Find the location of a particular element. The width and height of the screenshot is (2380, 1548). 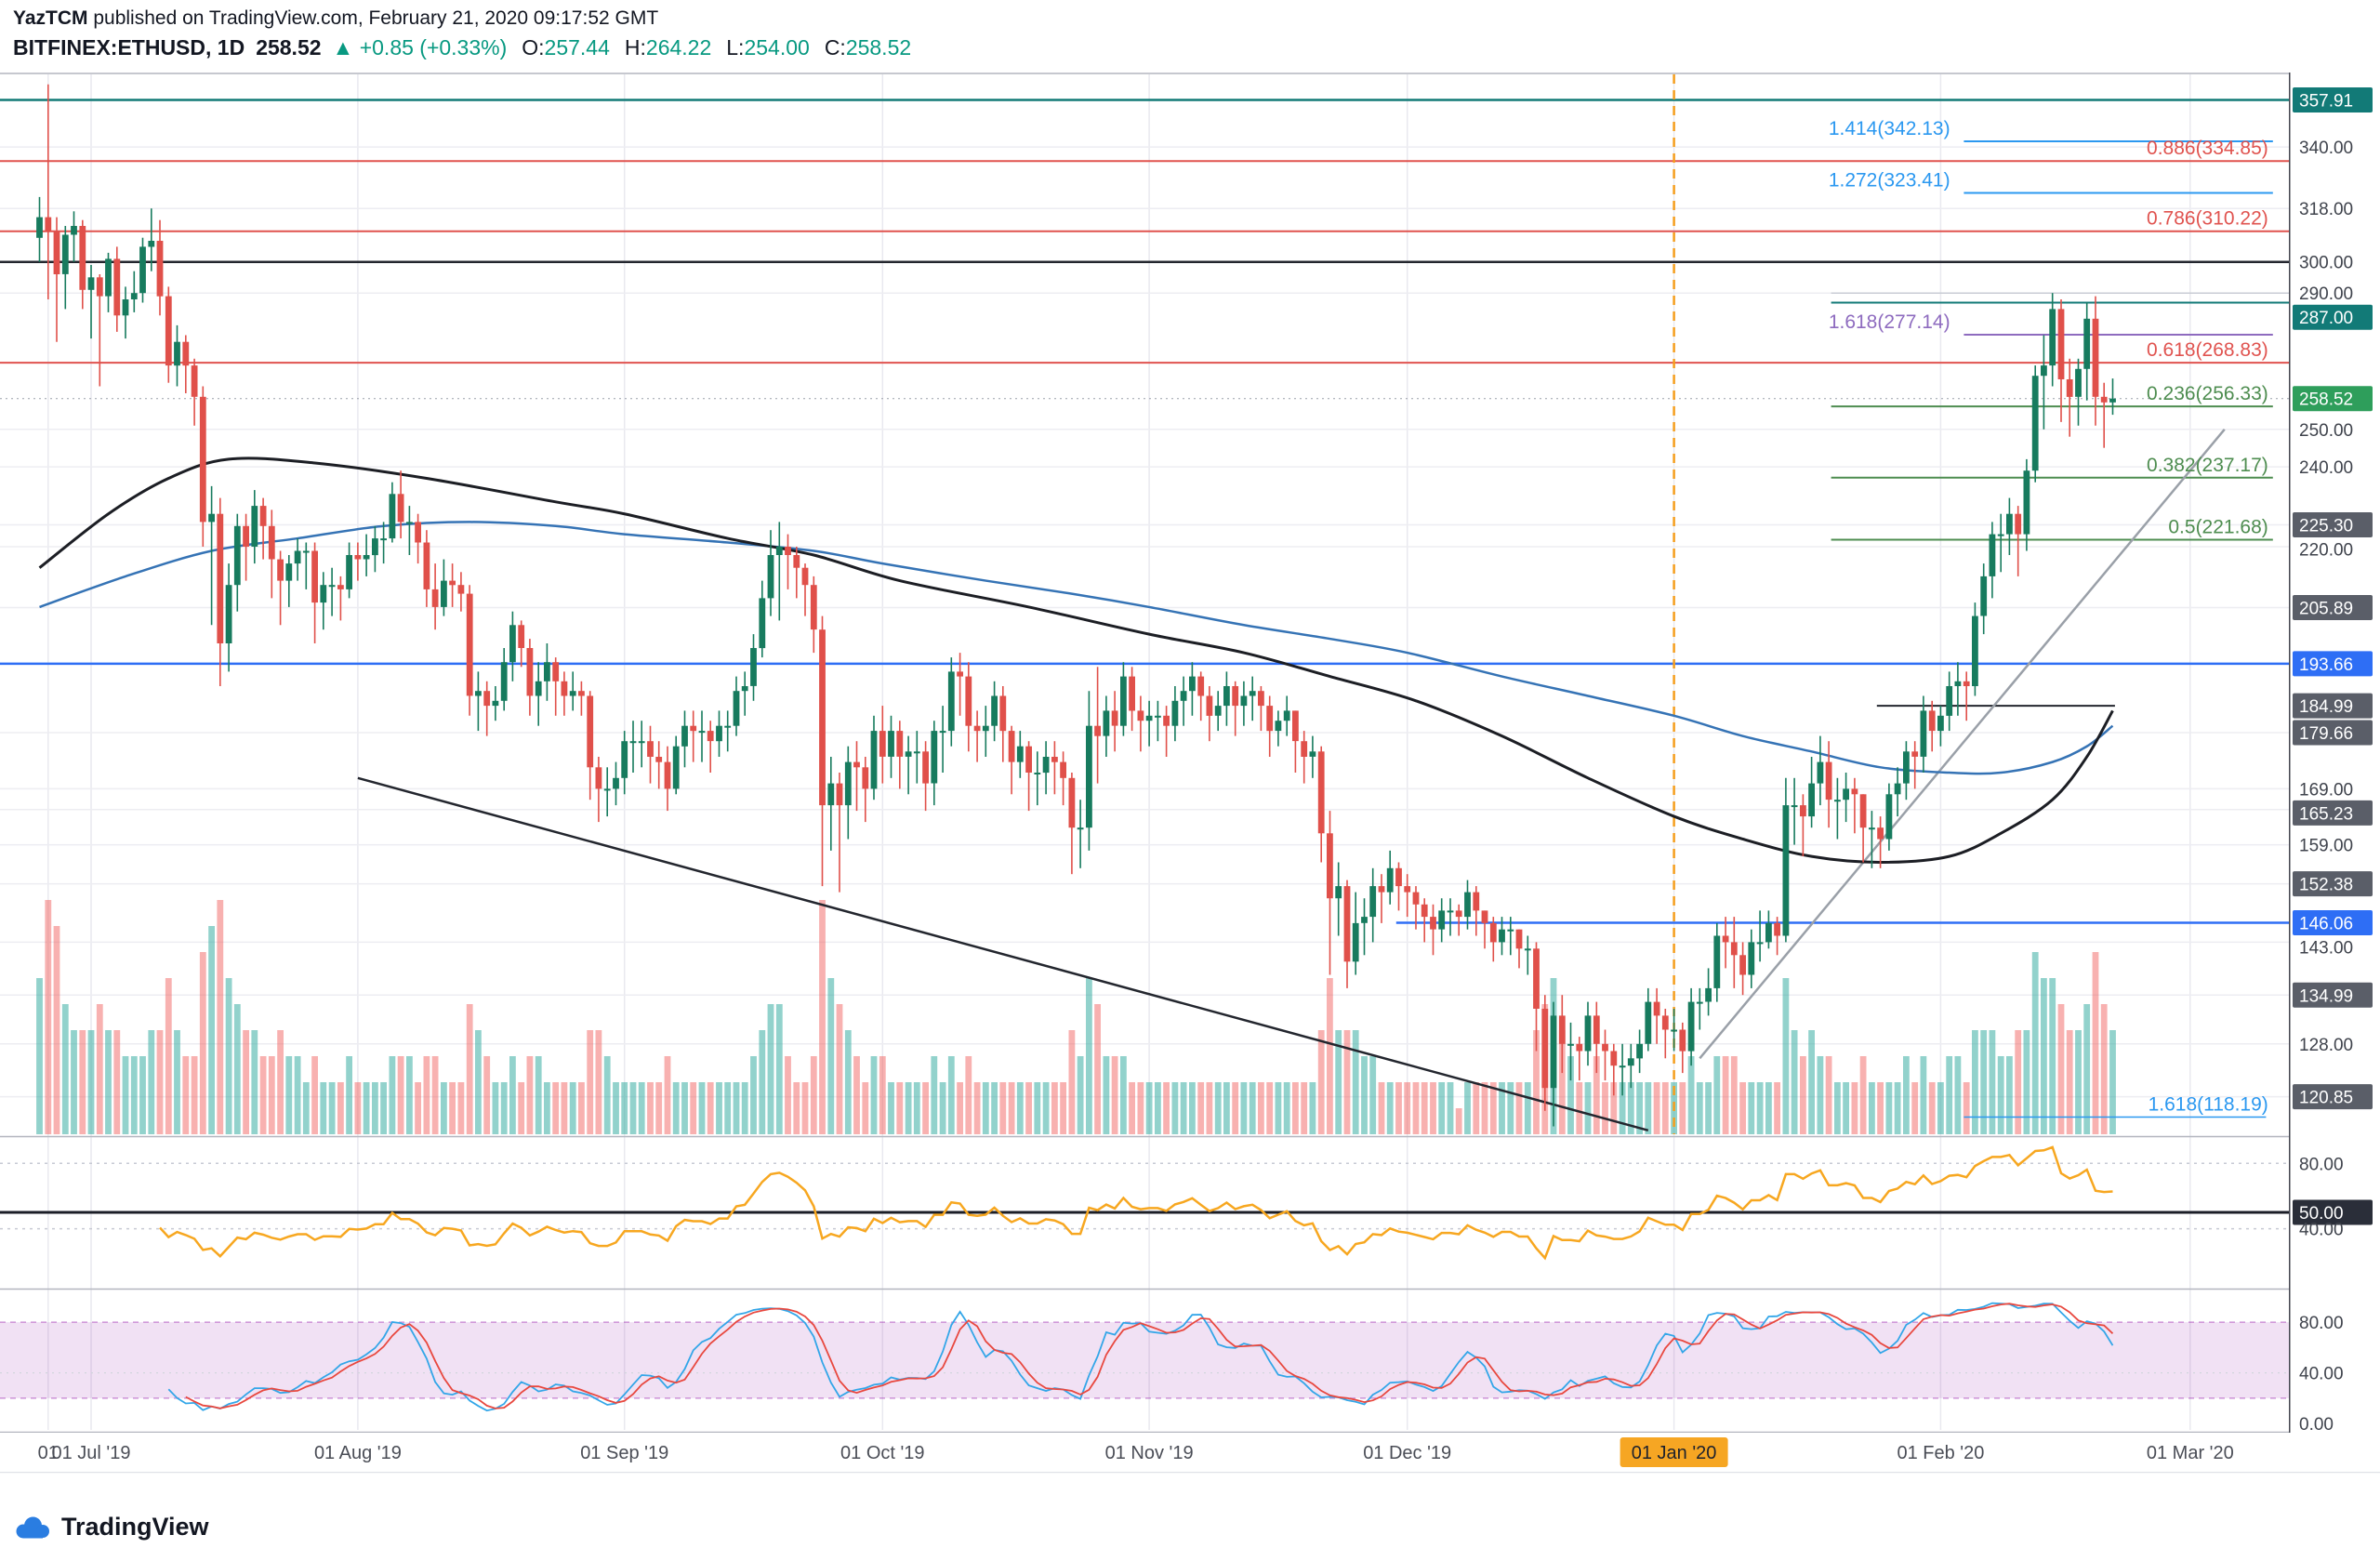

rsi-axis-label: 40.00 is located at coordinates (2321, 1230).